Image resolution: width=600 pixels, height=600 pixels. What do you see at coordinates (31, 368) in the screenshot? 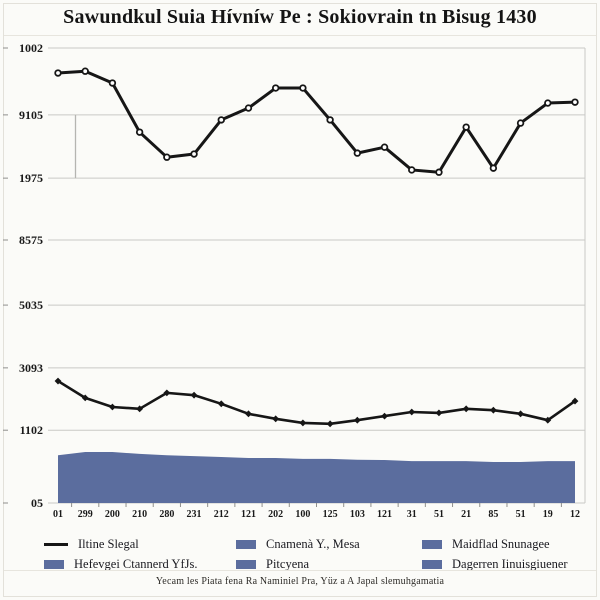
I see `svg-text: 3093` at bounding box center [31, 368].